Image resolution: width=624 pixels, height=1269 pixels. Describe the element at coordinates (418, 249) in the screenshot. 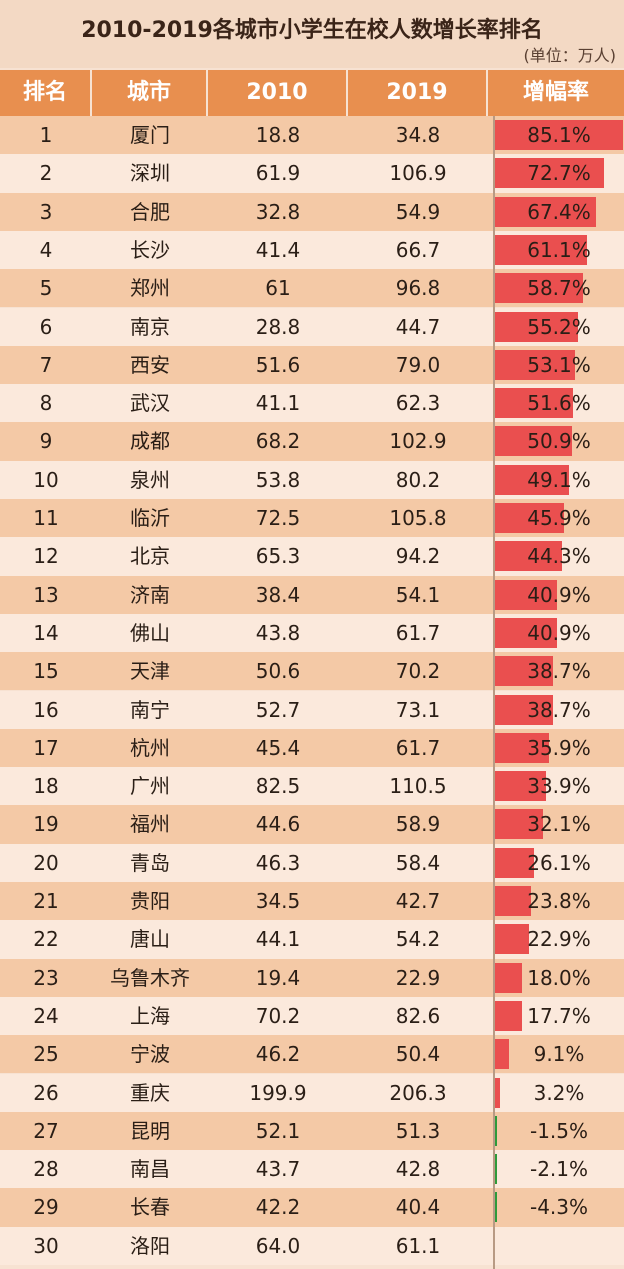

I see `value-2019-cell: 66.7` at that location.